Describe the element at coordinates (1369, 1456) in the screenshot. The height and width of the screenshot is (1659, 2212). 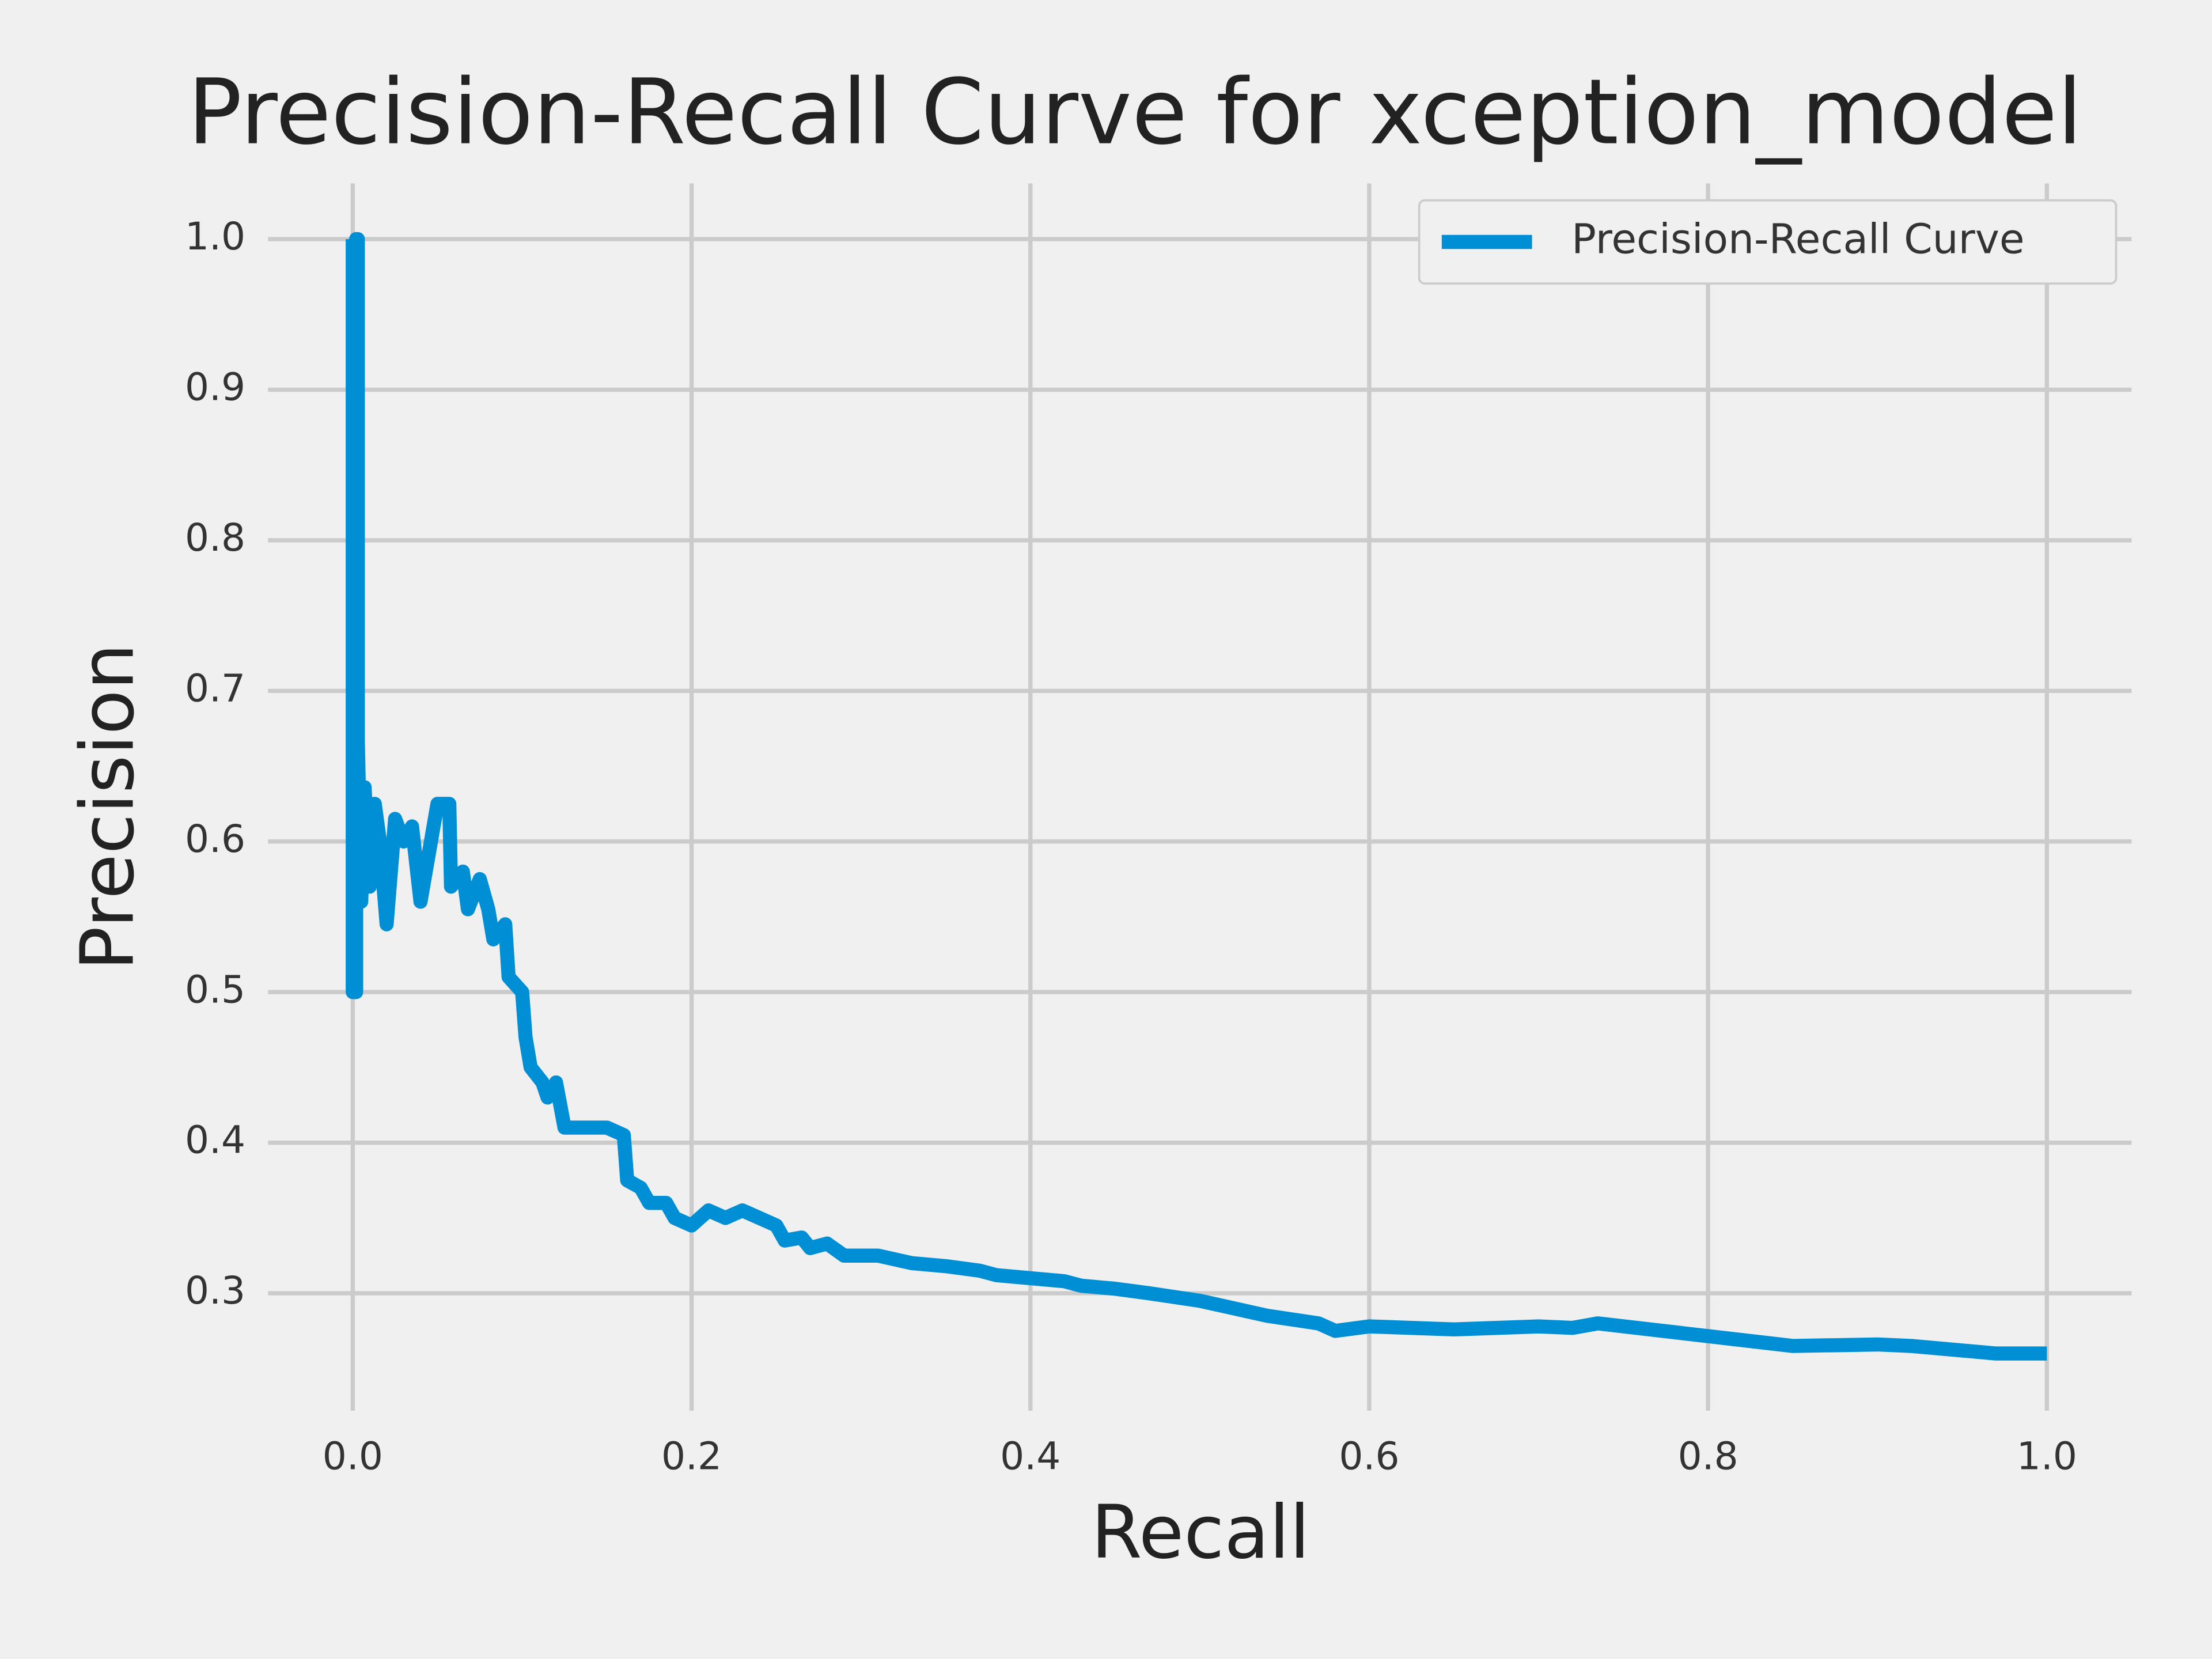
I see `x-tick-label: 0.6` at that location.